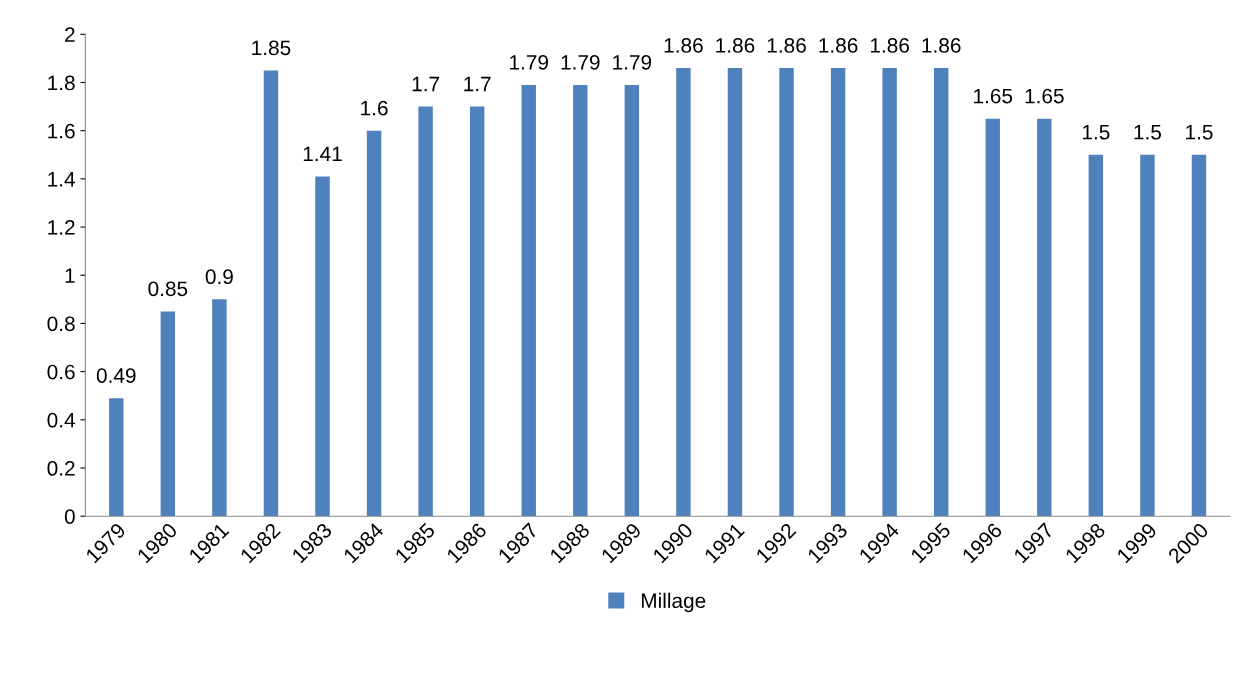 This screenshot has height=673, width=1255. I want to click on y-tick-label: 1.4, so click(62, 179).